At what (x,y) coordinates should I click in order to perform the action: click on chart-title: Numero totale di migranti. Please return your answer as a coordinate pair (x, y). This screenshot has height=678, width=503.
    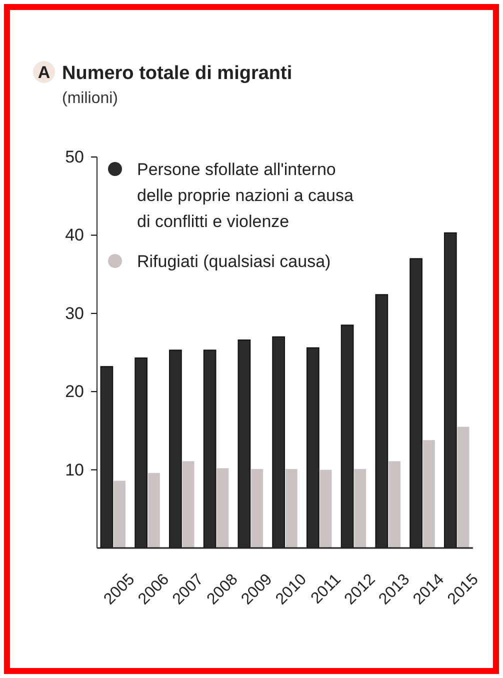
    Looking at the image, I should click on (177, 73).